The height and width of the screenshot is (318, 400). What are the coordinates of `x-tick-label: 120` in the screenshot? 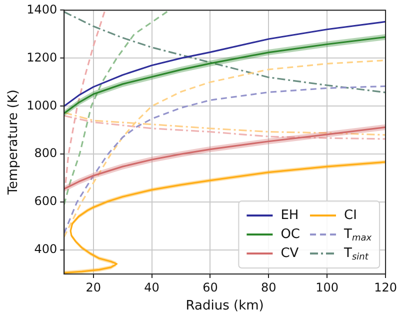 It's located at (385, 287).